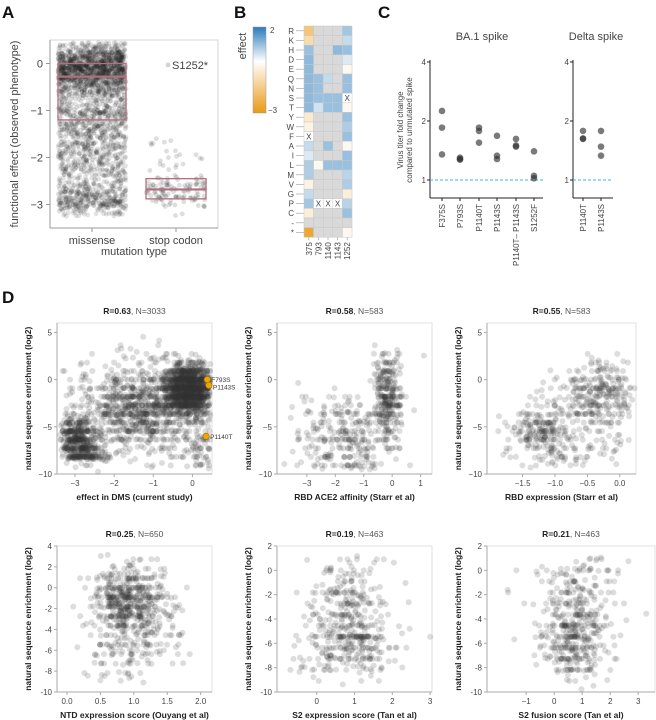 The image size is (656, 720). I want to click on x-axis-label: effect in DMS (current study), so click(134, 497).